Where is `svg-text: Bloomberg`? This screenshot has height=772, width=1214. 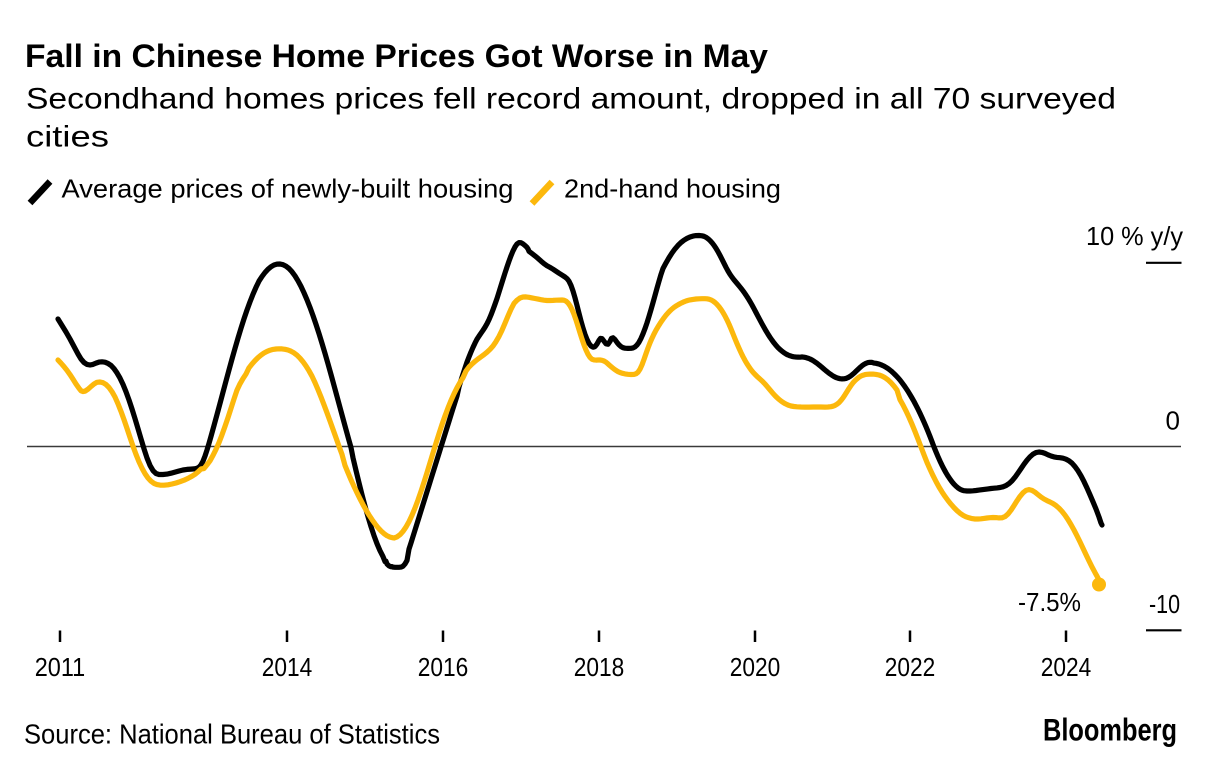 svg-text: Bloomberg is located at coordinates (1110, 729).